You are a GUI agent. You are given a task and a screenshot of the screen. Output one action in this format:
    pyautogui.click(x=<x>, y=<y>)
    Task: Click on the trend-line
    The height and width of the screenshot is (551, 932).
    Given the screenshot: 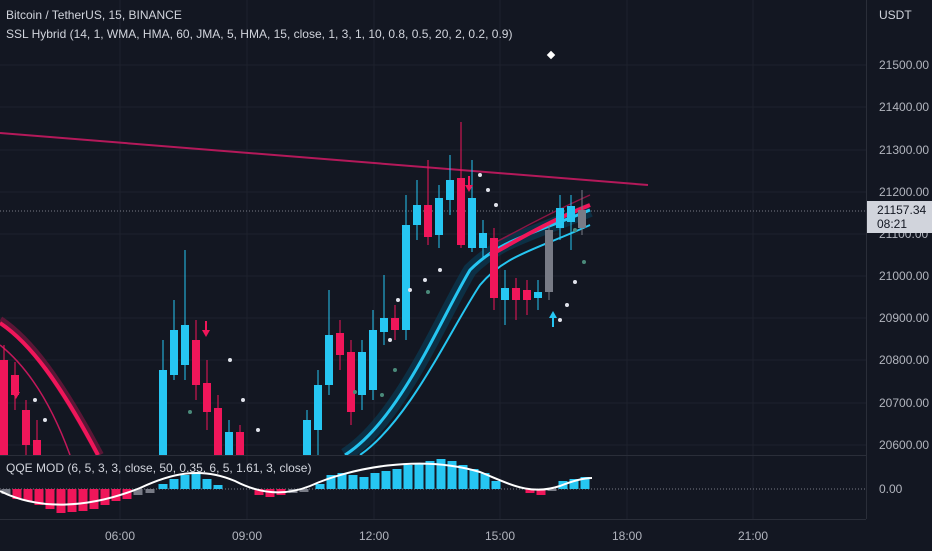 What is the action you would take?
    pyautogui.click(x=324, y=159)
    